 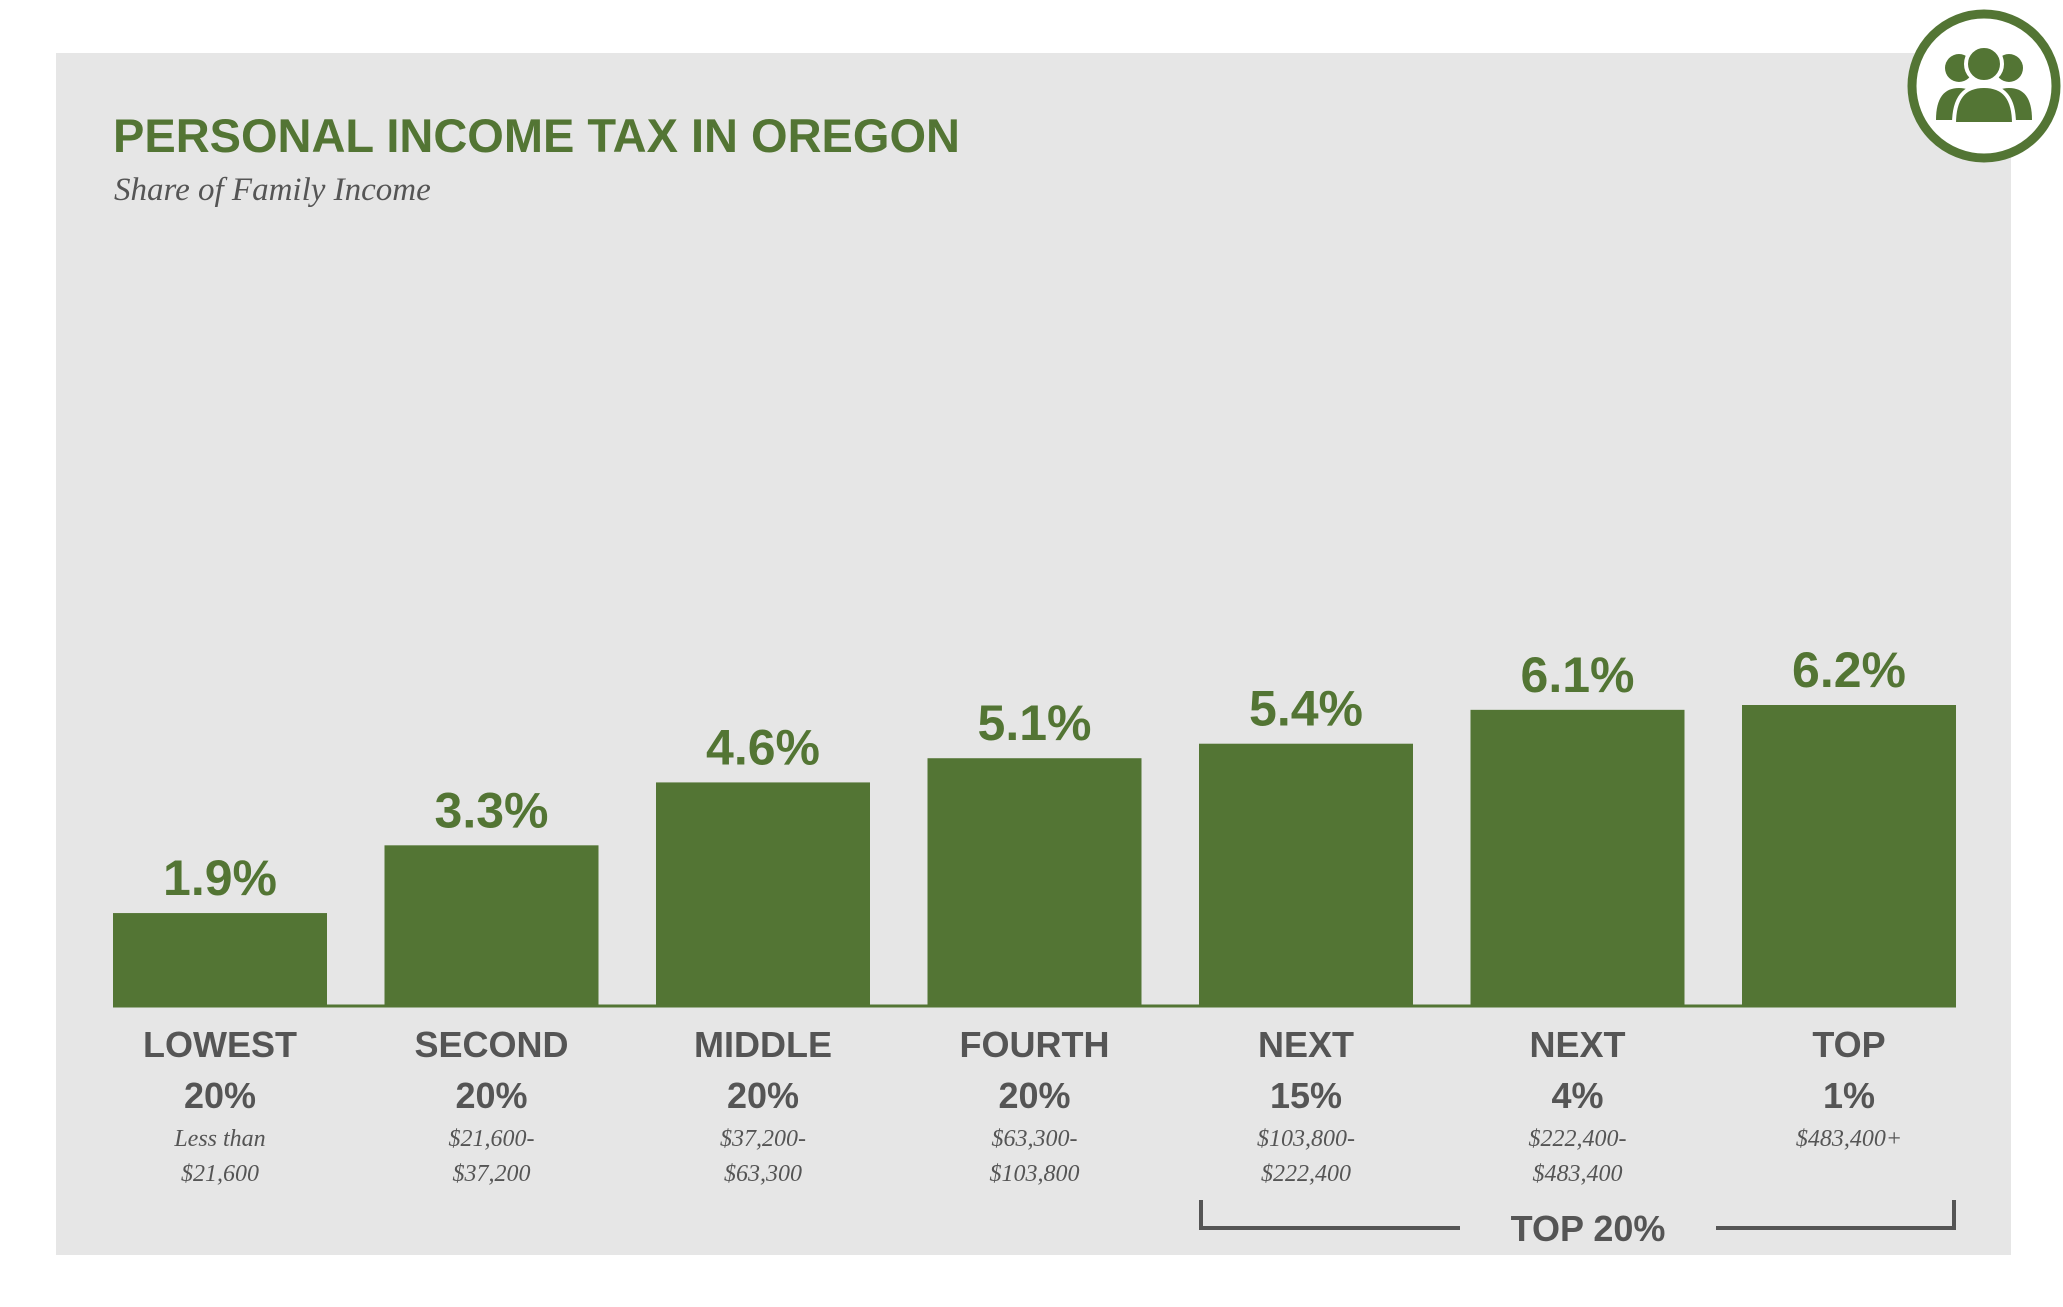 I want to click on people-group-icon, so click(x=1984, y=86).